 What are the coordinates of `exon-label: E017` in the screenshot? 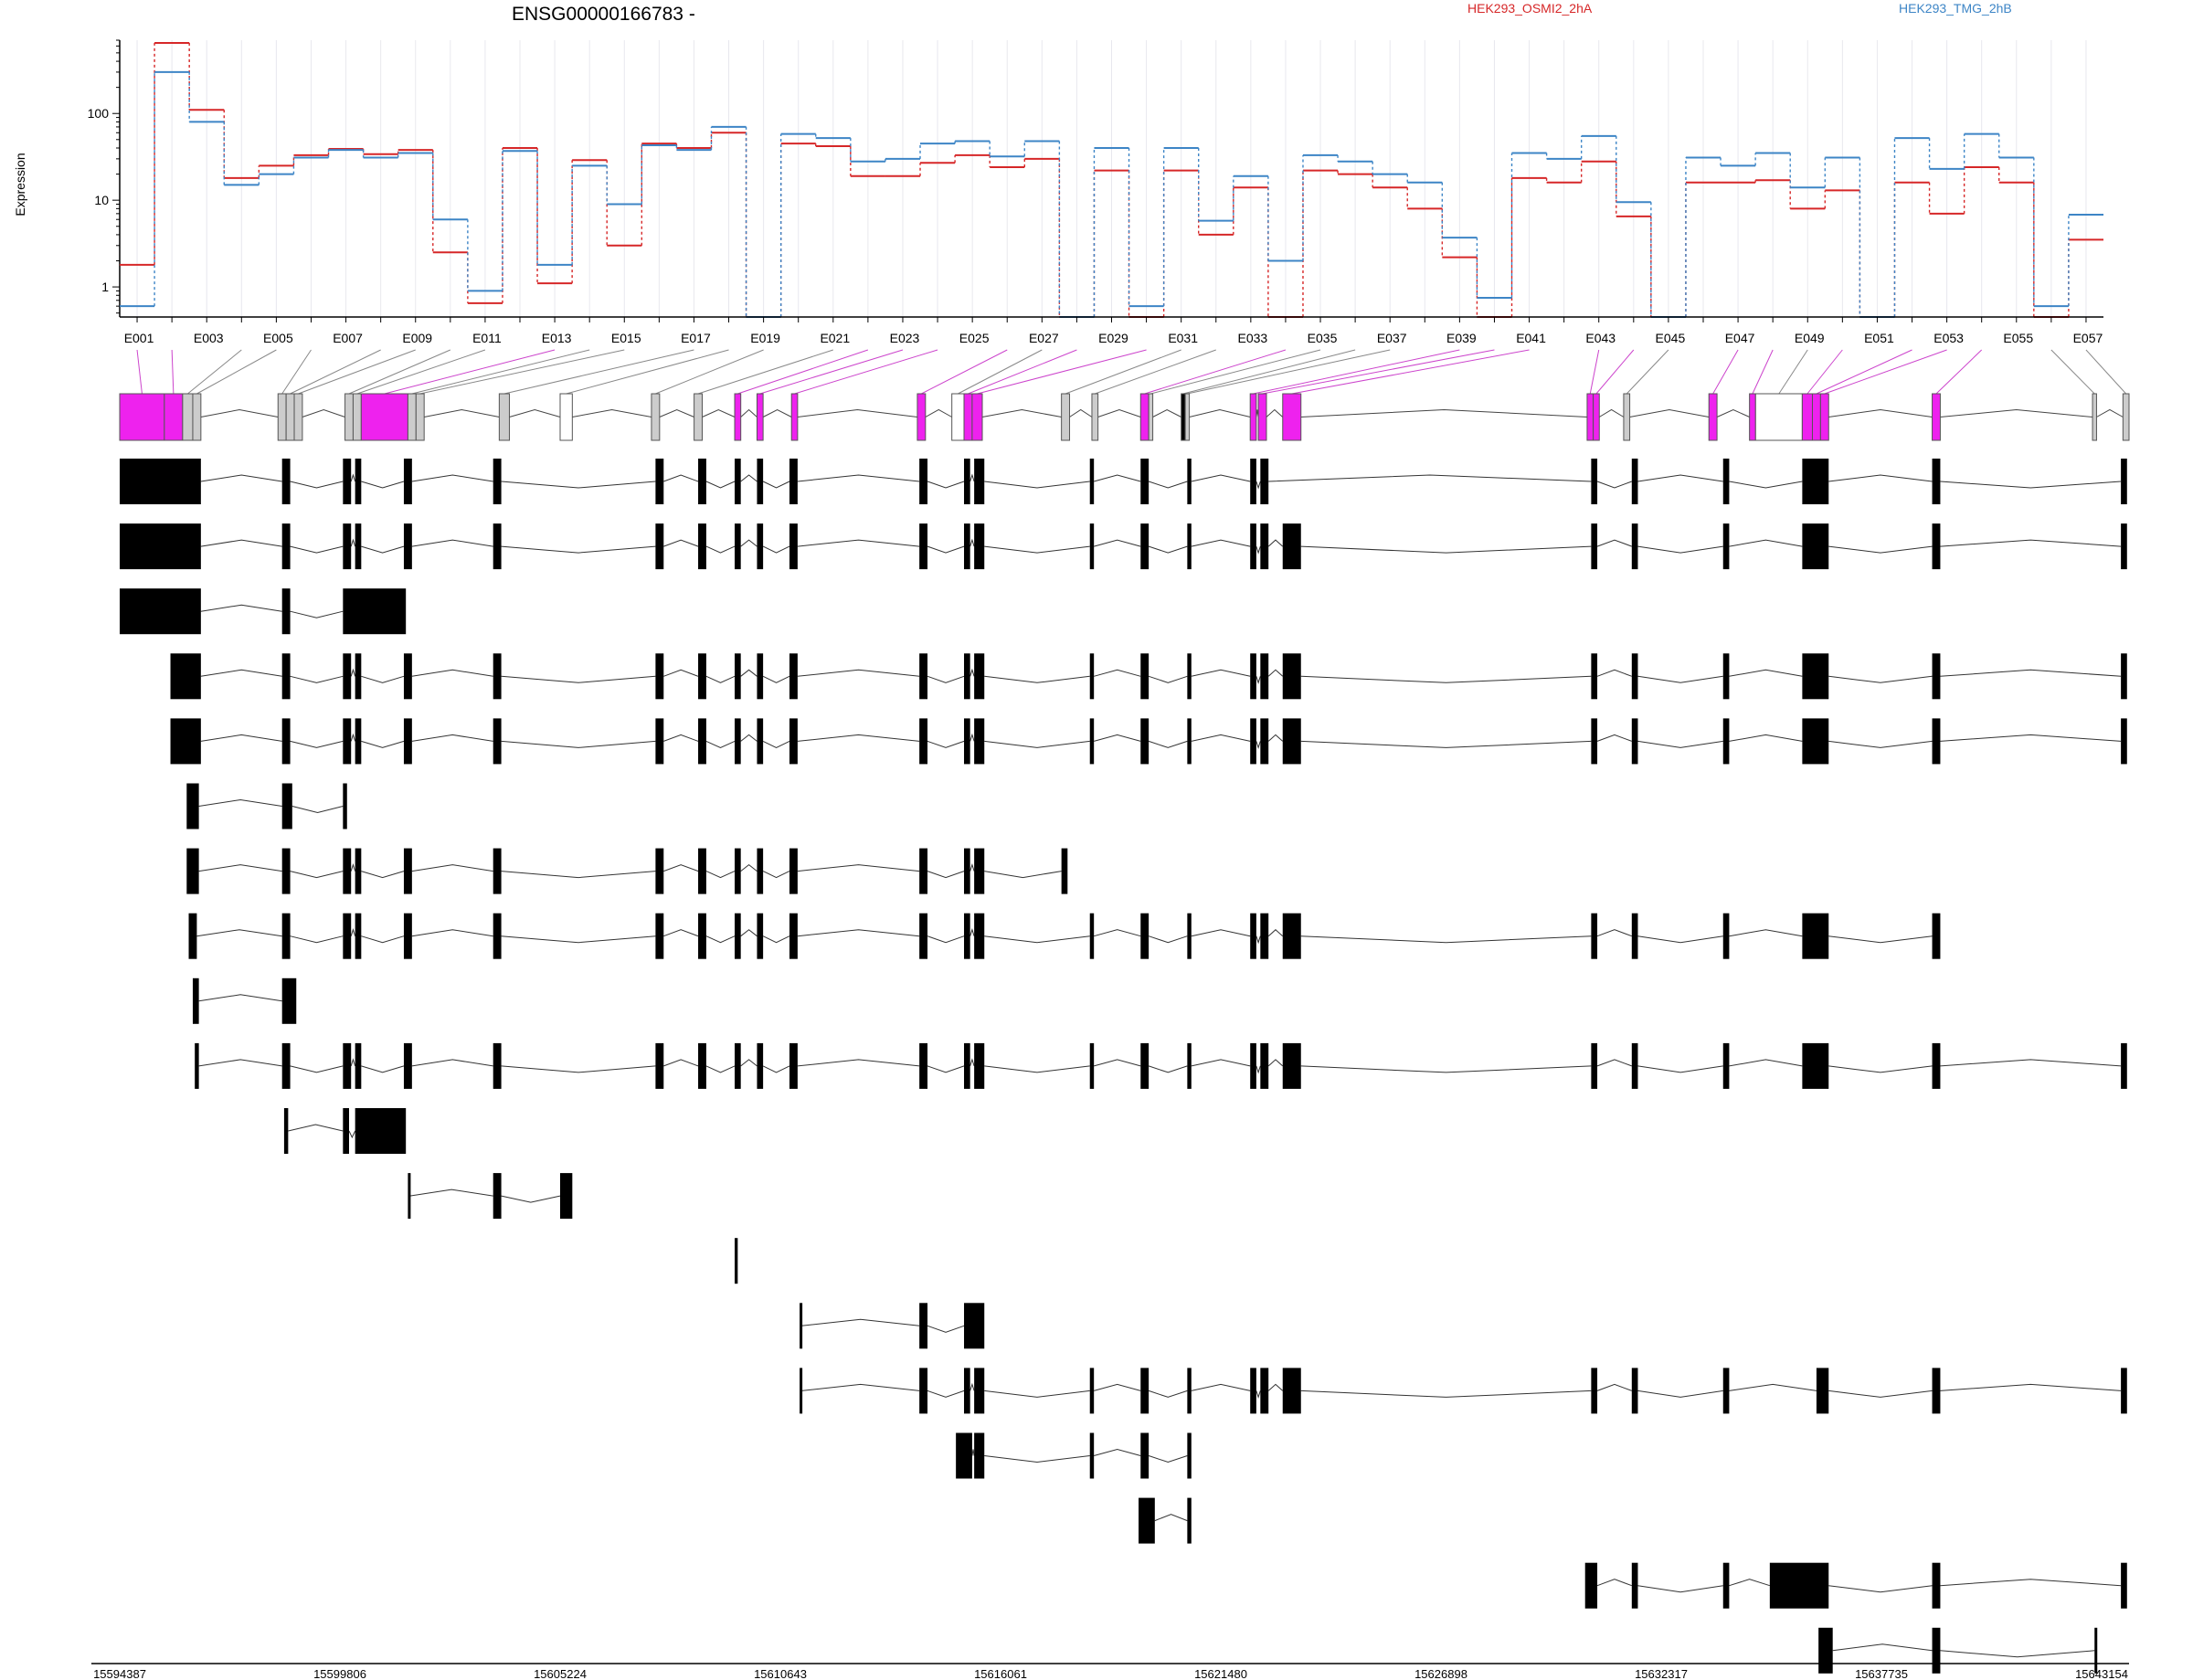 It's located at (696, 338).